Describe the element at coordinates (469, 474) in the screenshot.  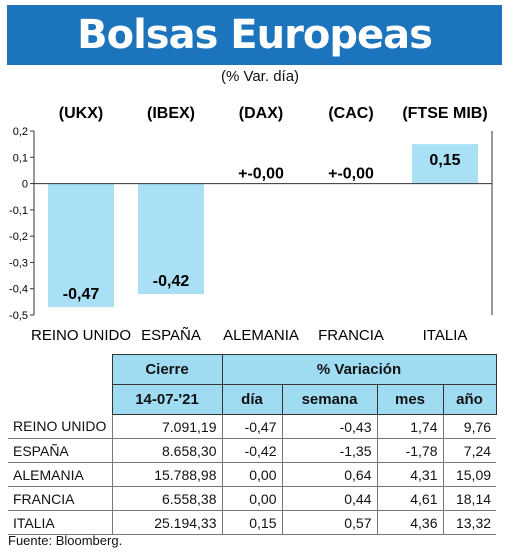
I see `cell-ano: 15,09` at that location.